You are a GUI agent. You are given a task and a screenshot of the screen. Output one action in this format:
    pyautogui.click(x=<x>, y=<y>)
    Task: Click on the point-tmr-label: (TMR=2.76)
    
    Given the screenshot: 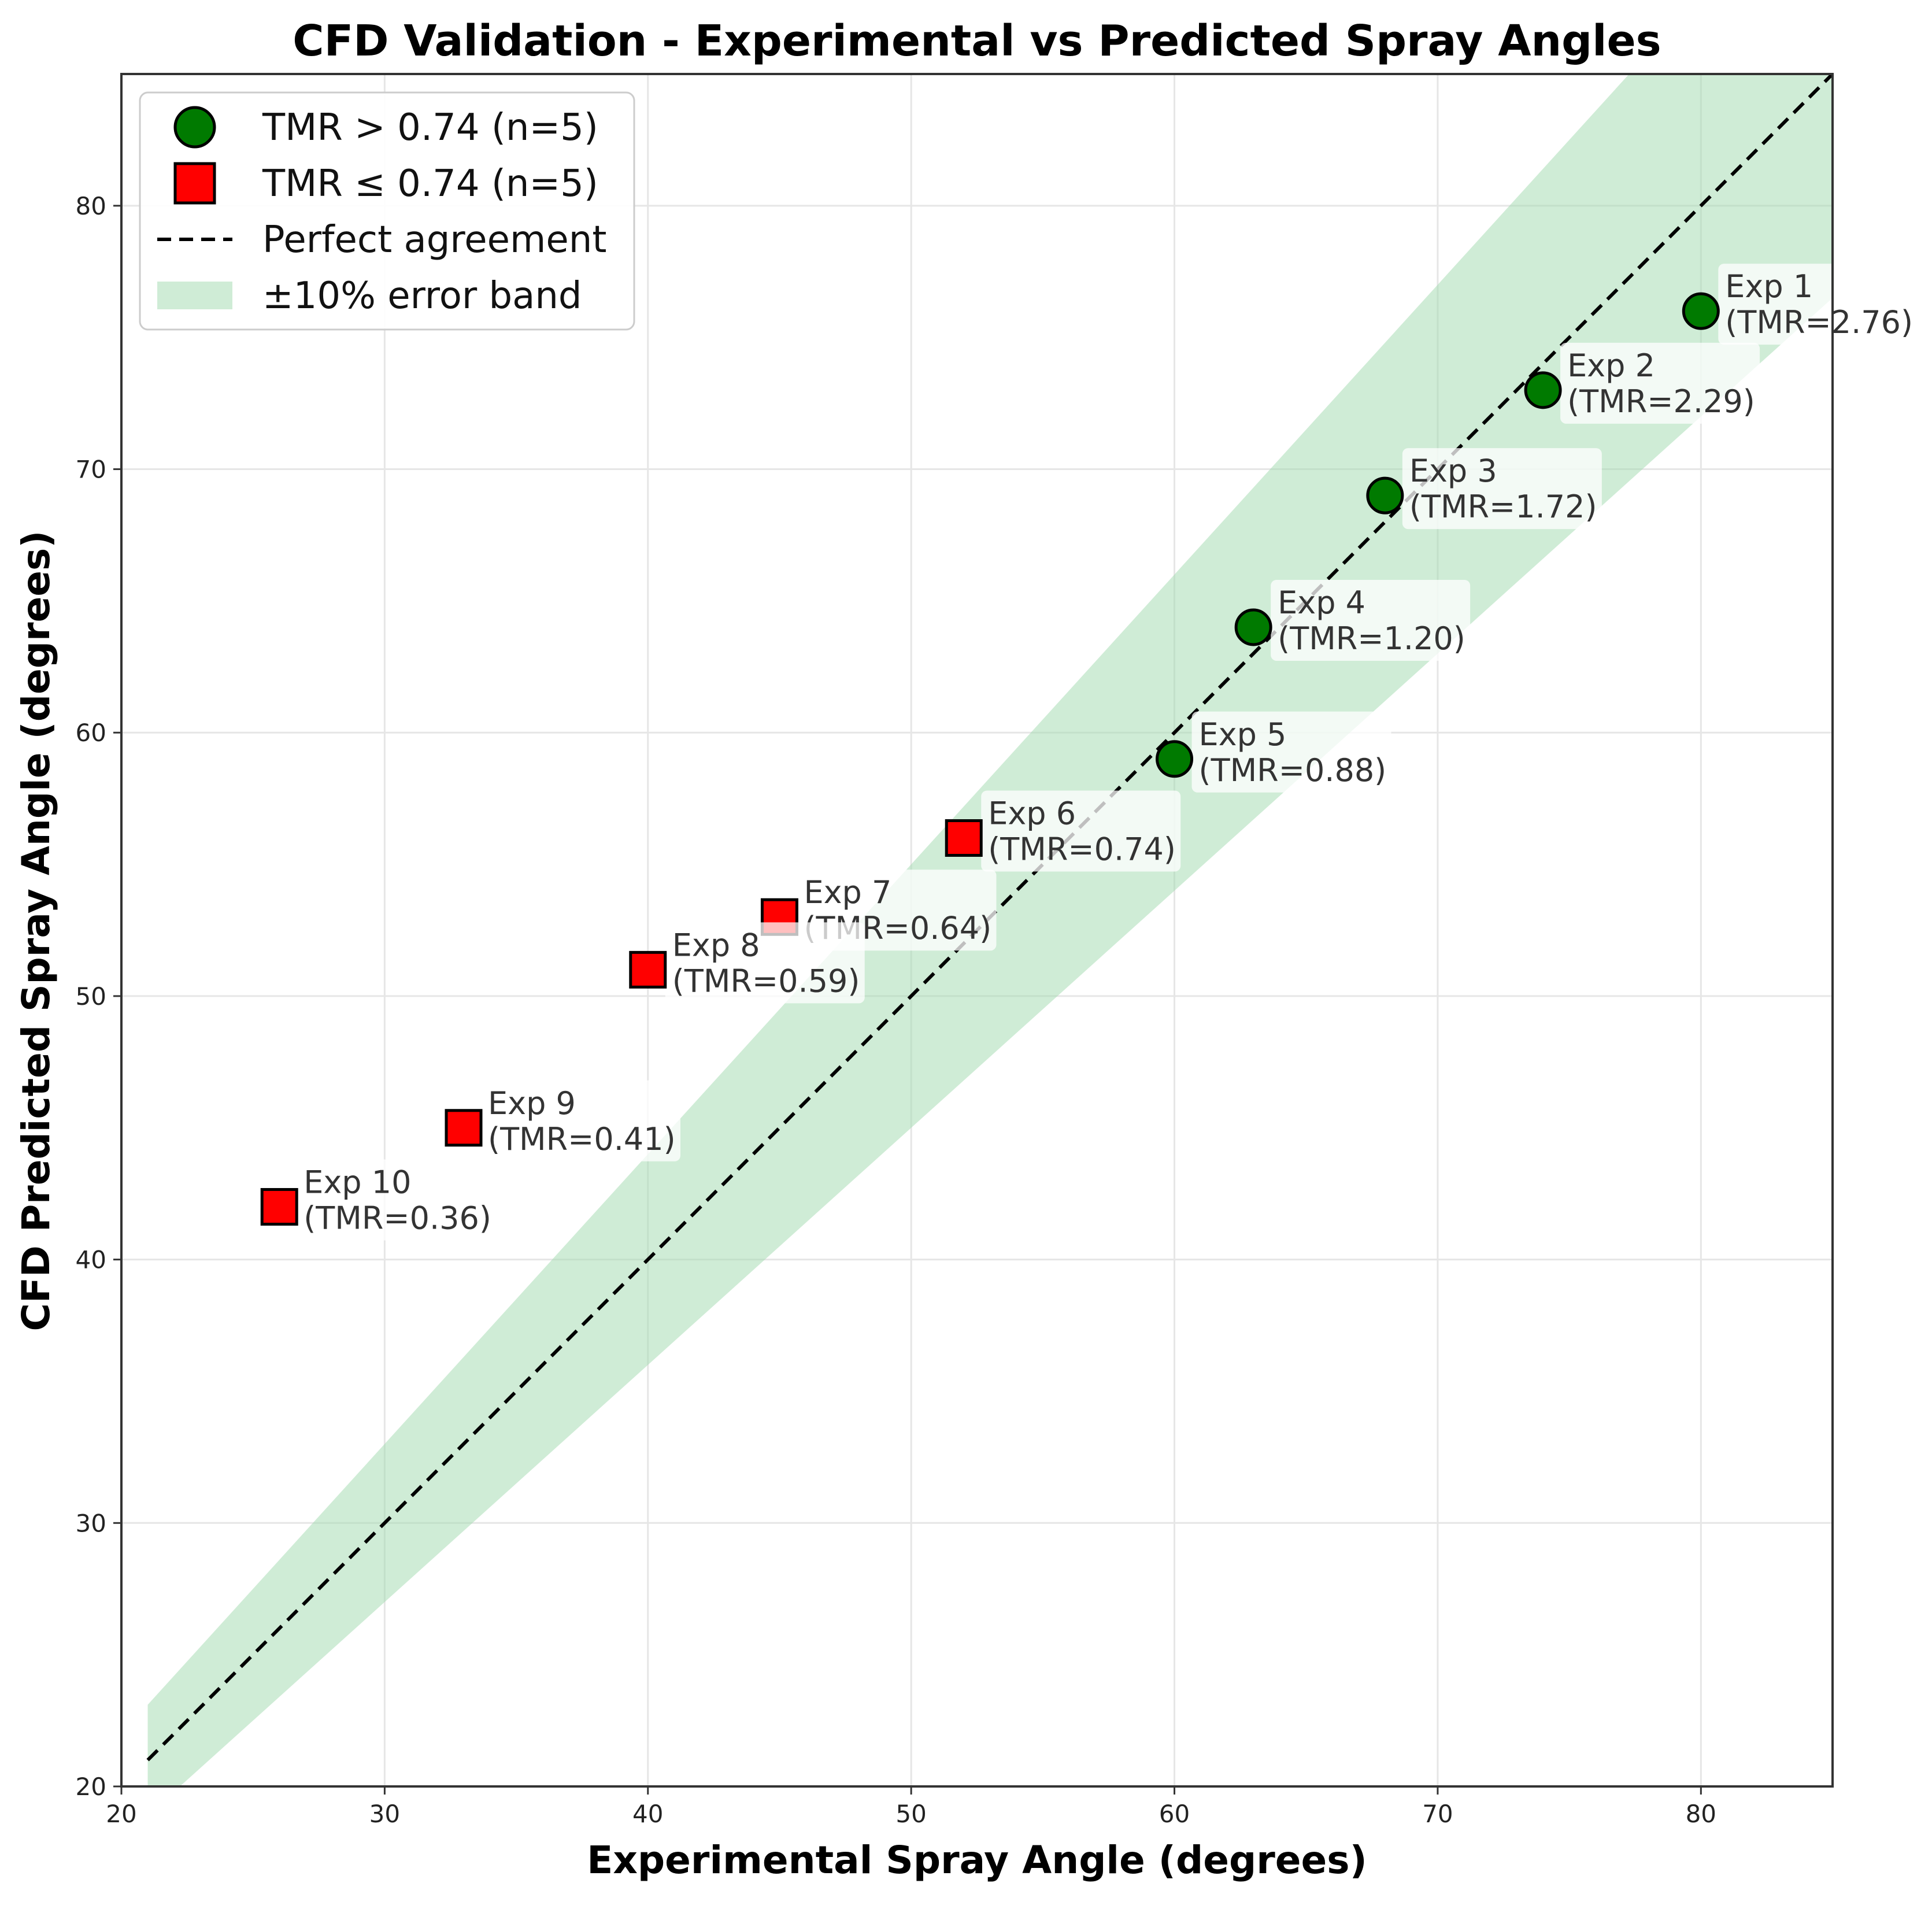 What is the action you would take?
    pyautogui.click(x=1819, y=322)
    